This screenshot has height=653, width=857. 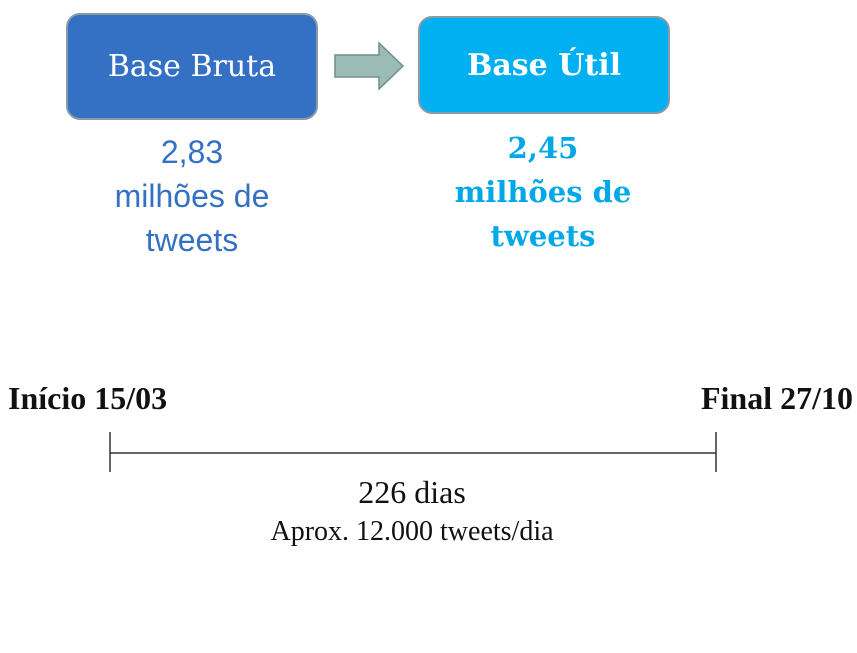 What do you see at coordinates (88, 398) in the screenshot?
I see `timeline-start-label: Início 15/03` at bounding box center [88, 398].